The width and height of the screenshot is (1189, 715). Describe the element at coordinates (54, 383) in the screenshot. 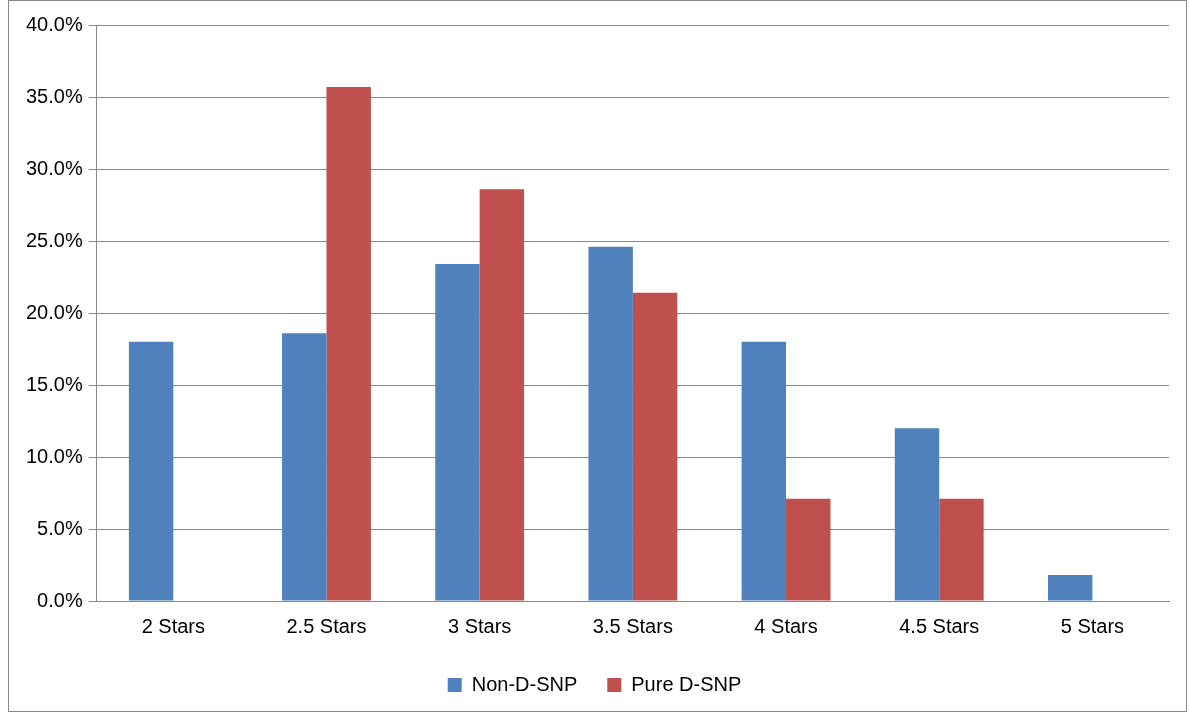

I see `y-tick-label: 15.0%` at that location.